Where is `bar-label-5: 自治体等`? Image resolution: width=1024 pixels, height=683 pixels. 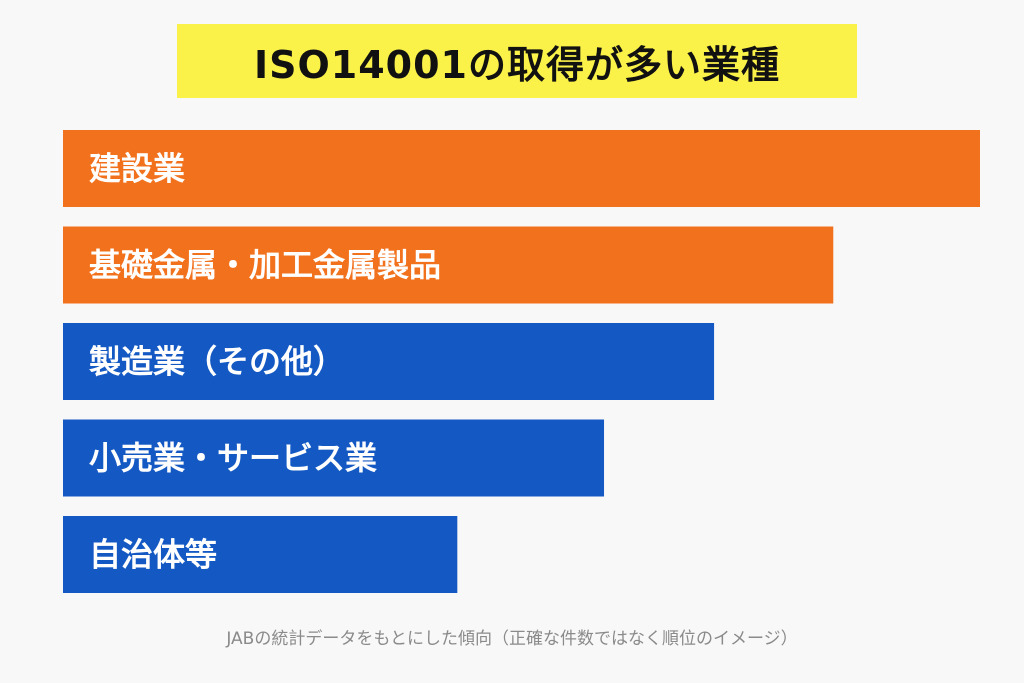 bar-label-5: 自治体等 is located at coordinates (153, 555).